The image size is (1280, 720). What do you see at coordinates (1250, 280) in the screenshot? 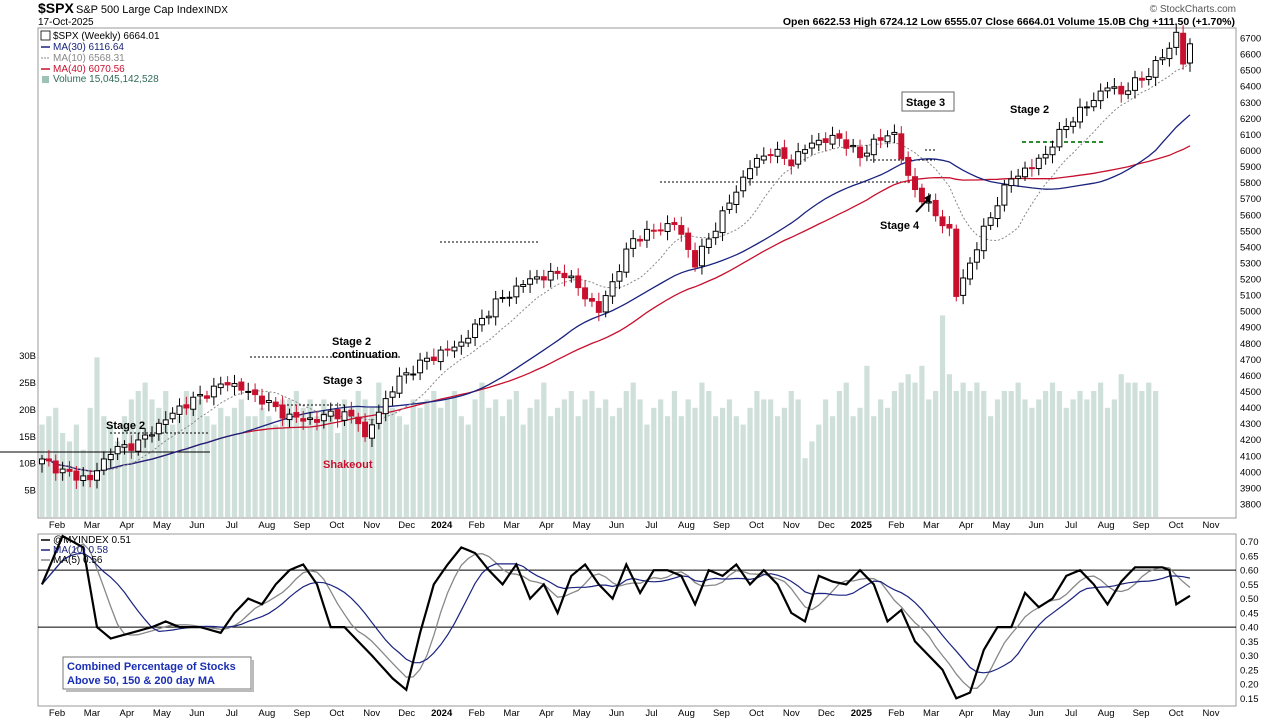
I see `price-tick-label: 5200` at bounding box center [1250, 280].